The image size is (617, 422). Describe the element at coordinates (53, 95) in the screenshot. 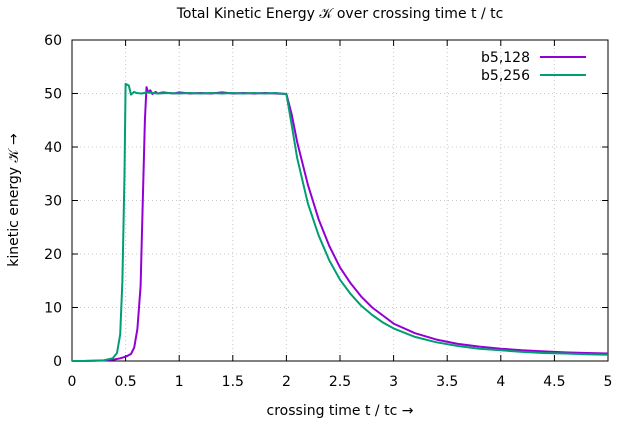

I see `y-tick-label: 50` at that location.